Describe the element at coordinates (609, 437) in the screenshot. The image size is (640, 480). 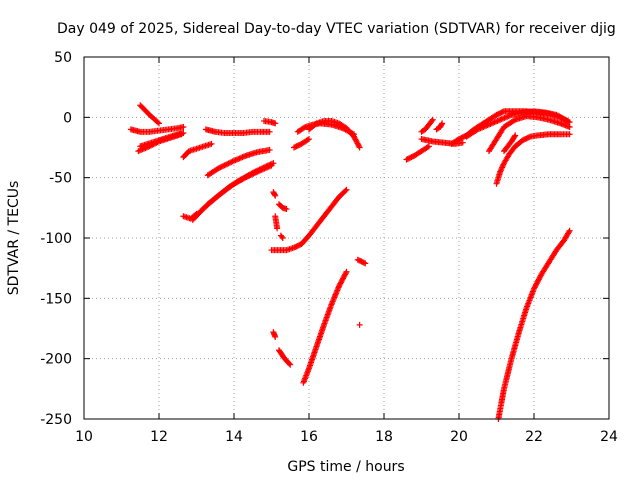
I see `x-tick-label: 24` at that location.